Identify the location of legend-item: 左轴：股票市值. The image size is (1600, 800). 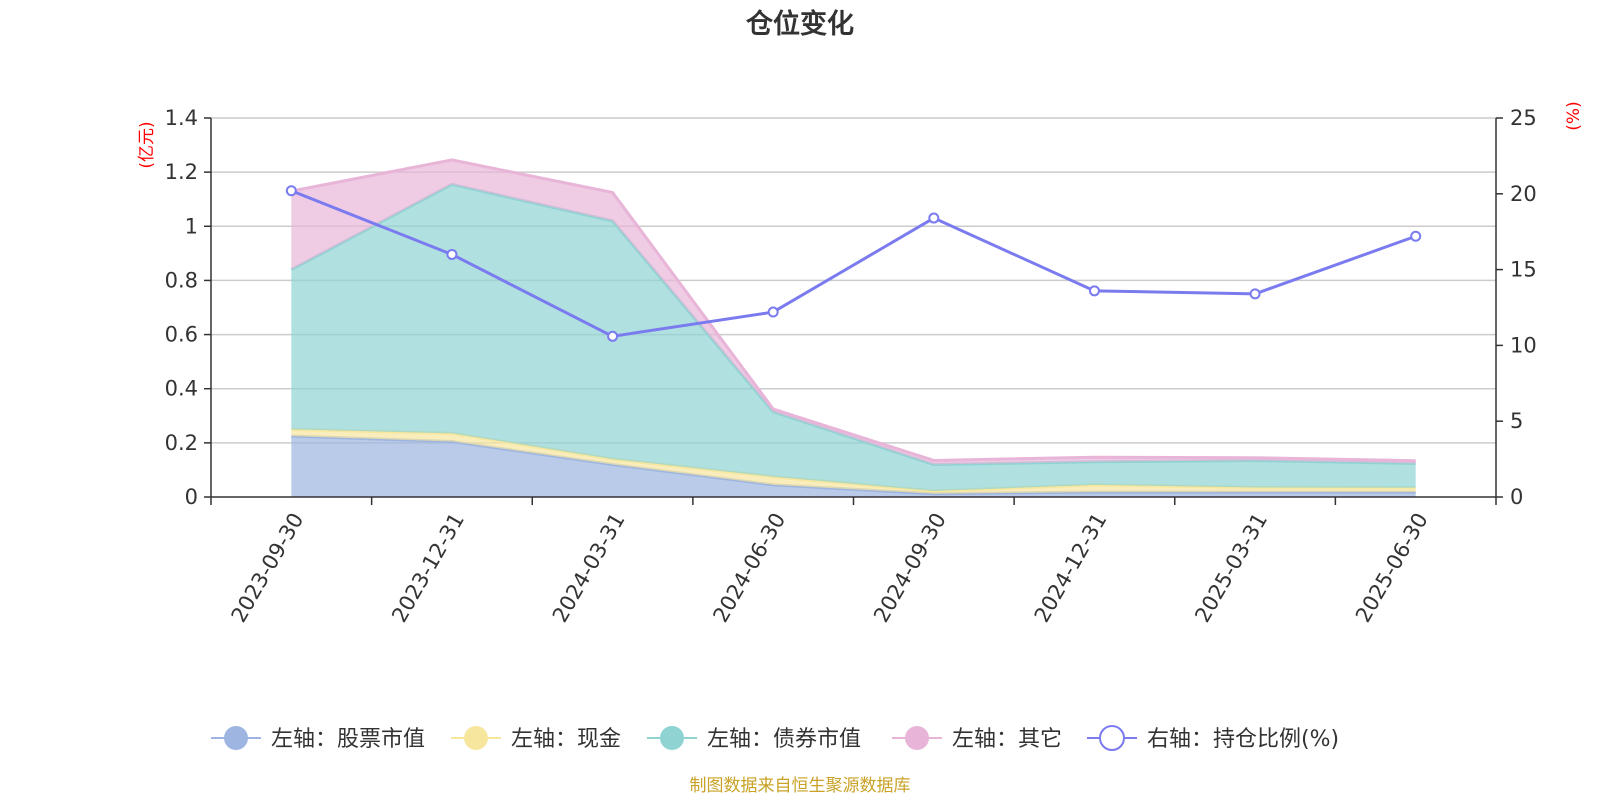
(318, 739).